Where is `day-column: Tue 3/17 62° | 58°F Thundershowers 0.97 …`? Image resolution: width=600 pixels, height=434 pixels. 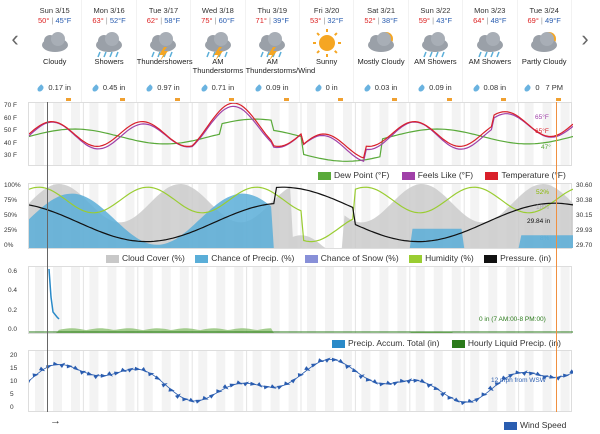 day-column: Tue 3/17 62° | 58°F Thundershowers 0.97 … is located at coordinates (164, 51).